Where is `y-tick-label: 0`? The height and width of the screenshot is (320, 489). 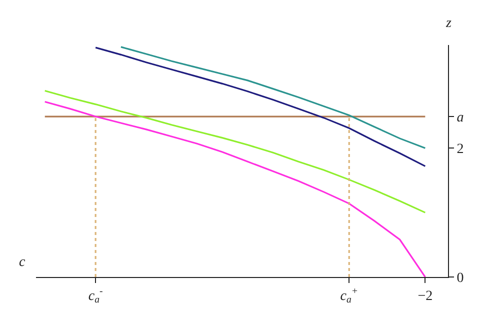
y-tick-label: 0 is located at coordinates (460, 278).